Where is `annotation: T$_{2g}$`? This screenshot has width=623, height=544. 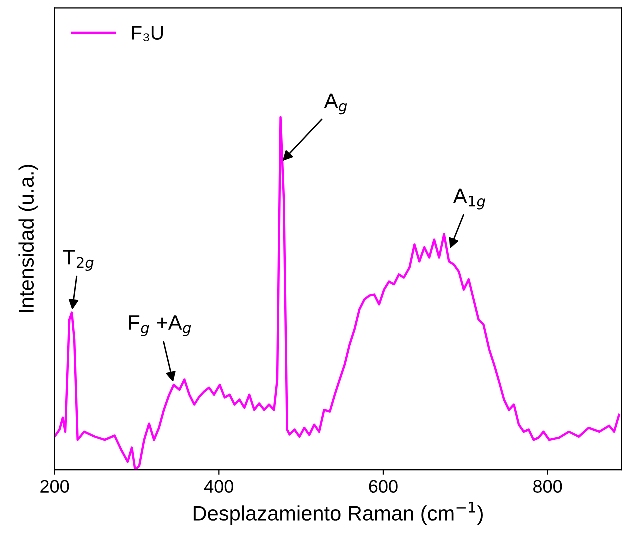 annotation: T$_{2g}$ is located at coordinates (78, 261).